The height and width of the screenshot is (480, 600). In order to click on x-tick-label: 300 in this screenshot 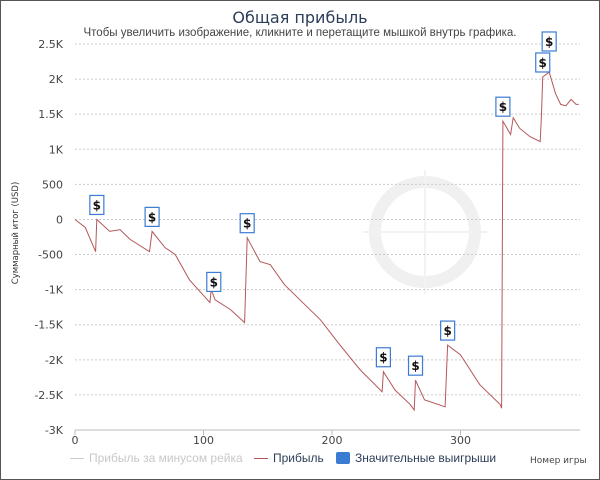, I will do `click(460, 440)`.